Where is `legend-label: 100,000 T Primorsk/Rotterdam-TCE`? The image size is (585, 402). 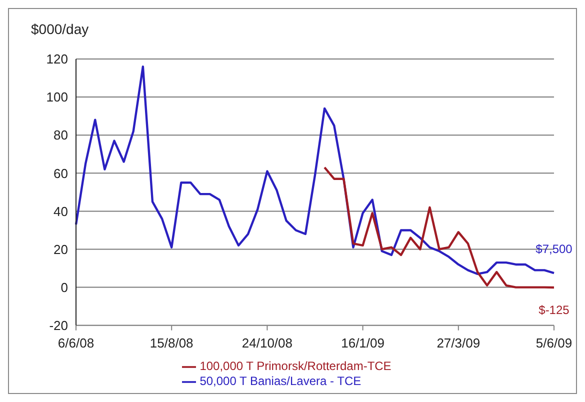
legend-label: 100,000 T Primorsk/Rotterdam-TCE is located at coordinates (296, 366).